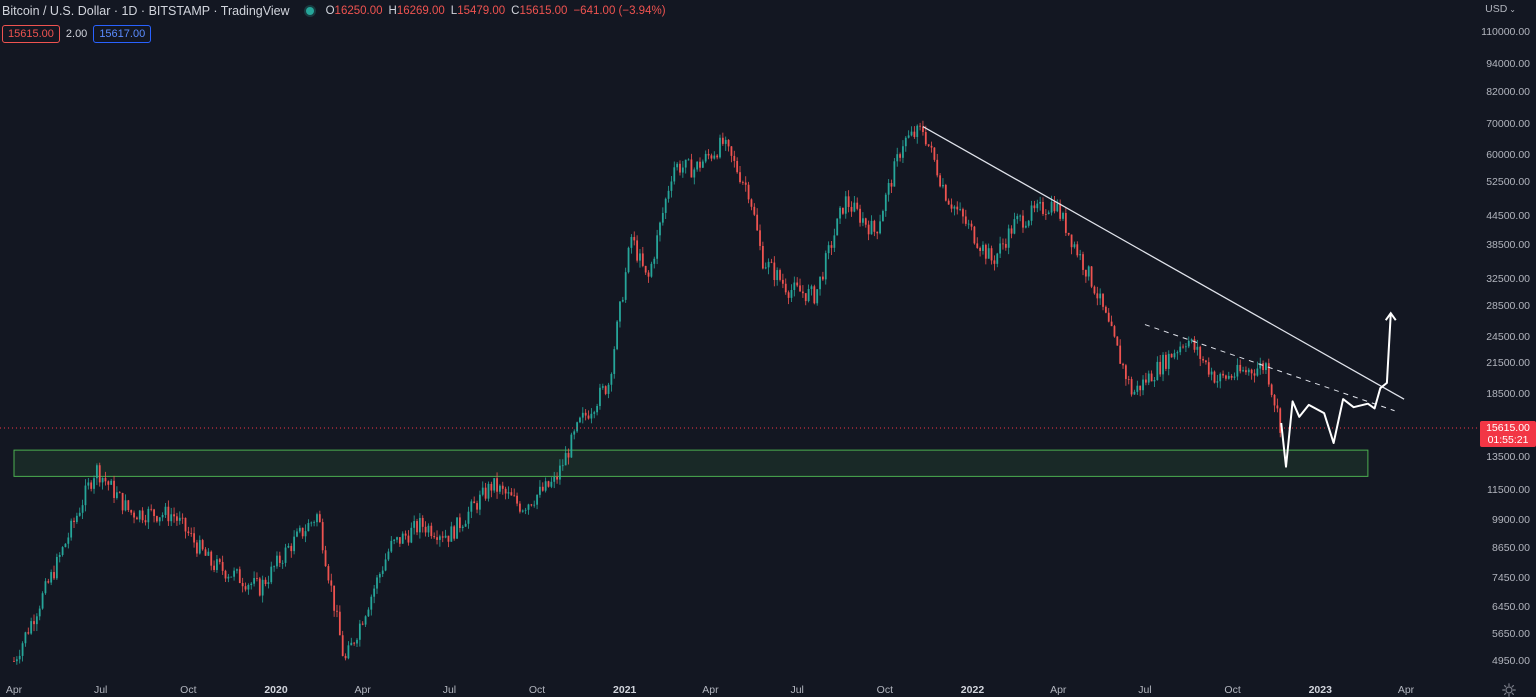 The width and height of the screenshot is (1536, 697). Describe the element at coordinates (122, 34) in the screenshot. I see `buy-button: 15617.00` at that location.